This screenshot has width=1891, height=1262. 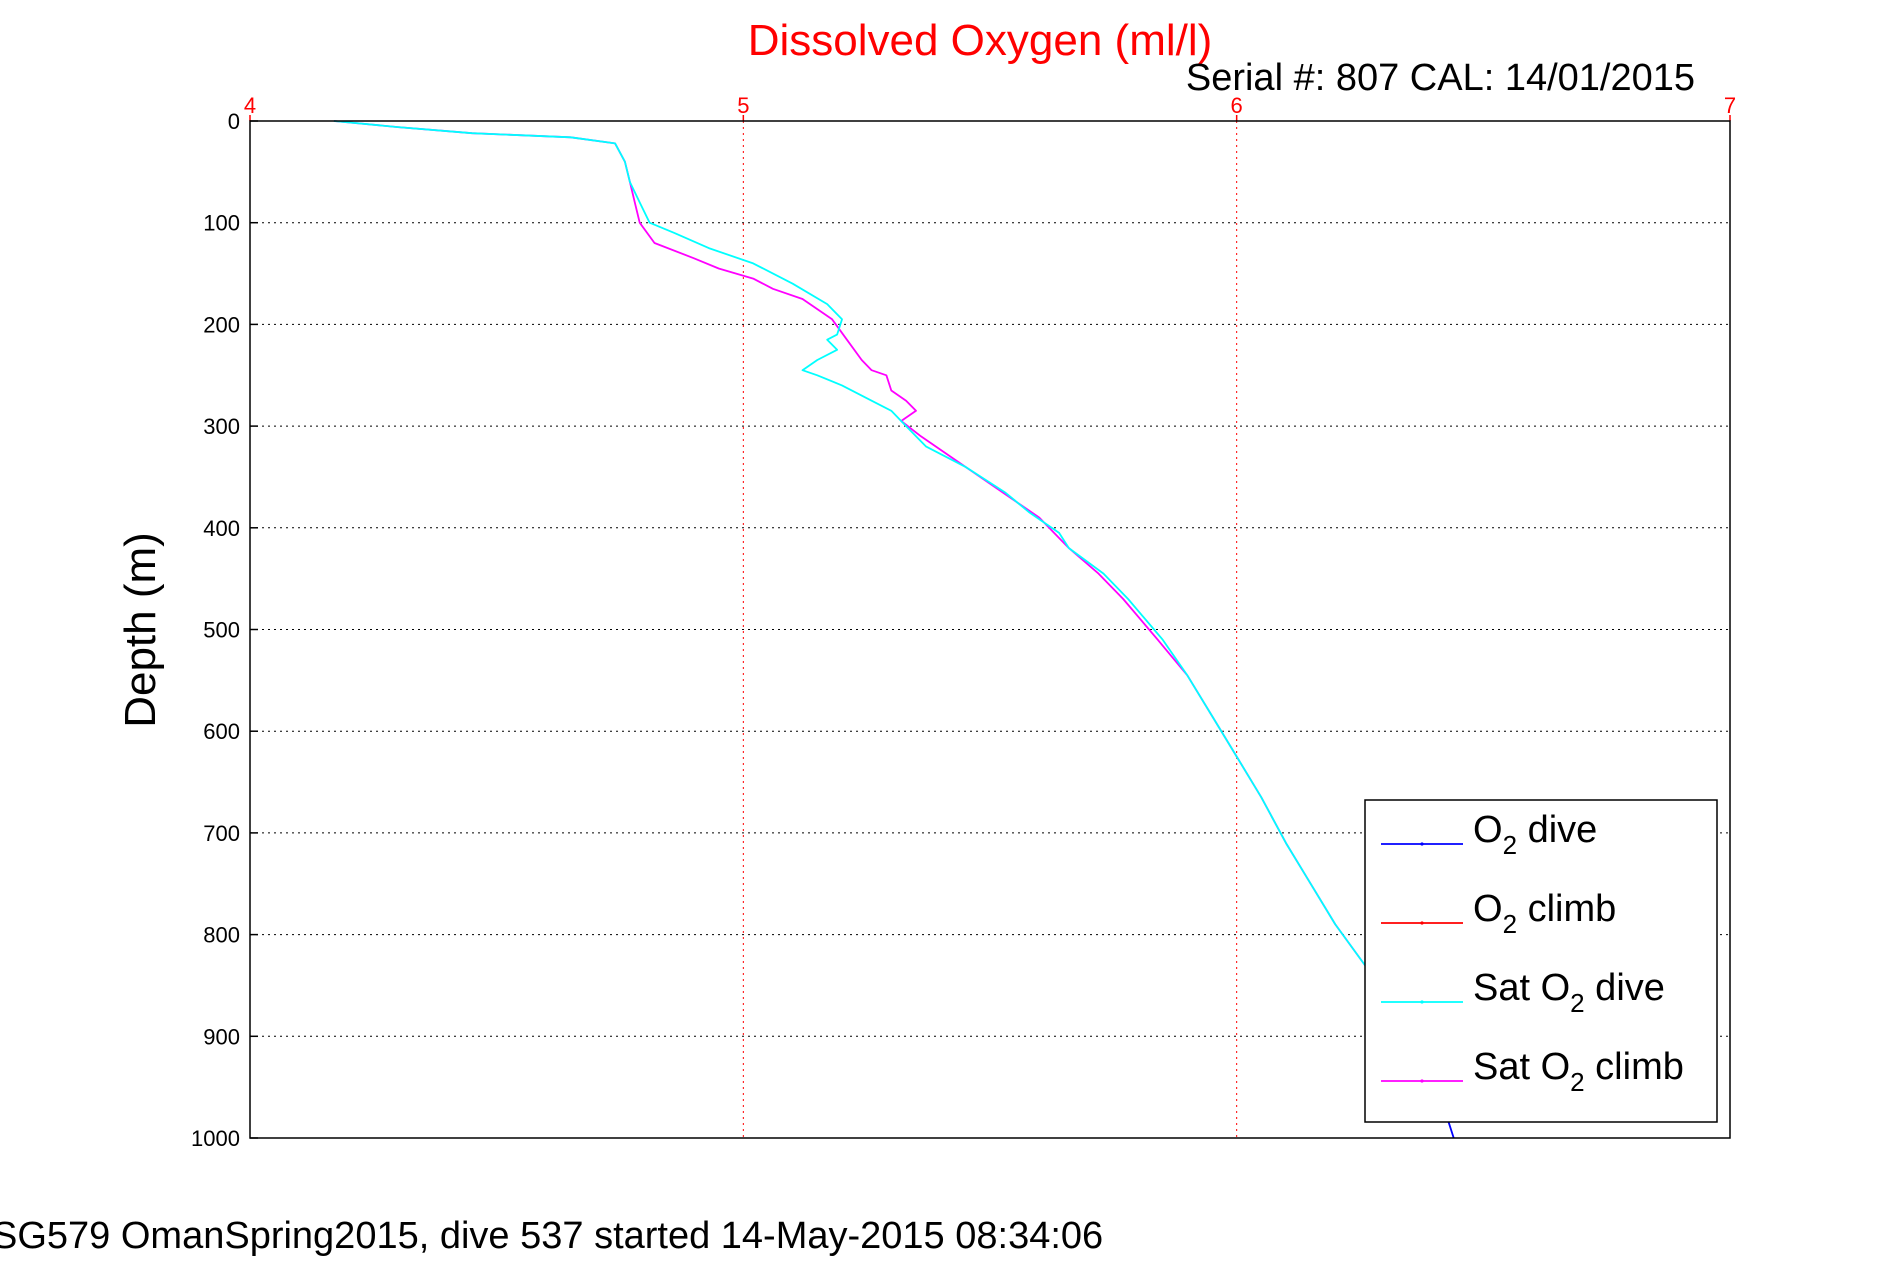 I want to click on legend-entry: Sat O2 dive, so click(x=1569, y=992).